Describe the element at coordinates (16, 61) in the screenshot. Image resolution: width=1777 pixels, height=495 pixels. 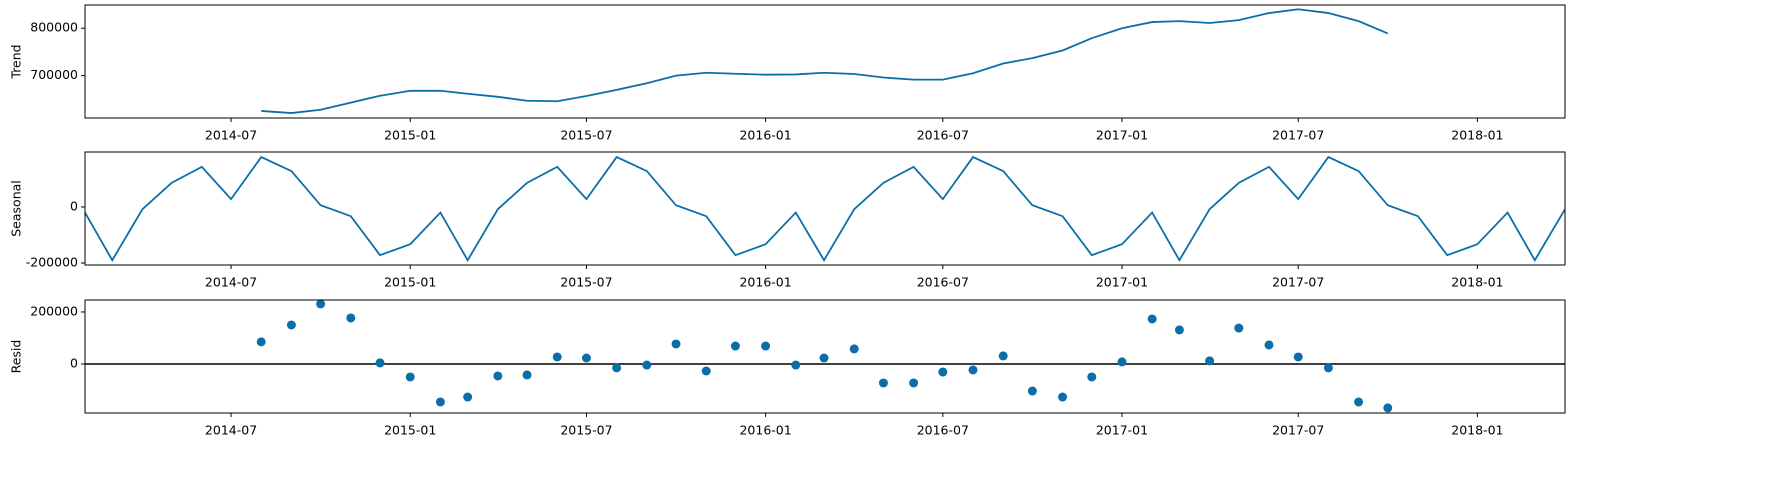
I see `y-axis-label: Trend` at that location.